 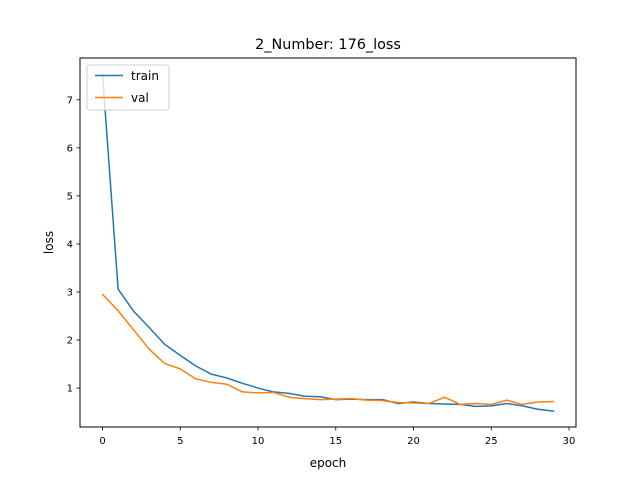 I want to click on chart-title: 2_Number: 176_loss, so click(x=328, y=45).